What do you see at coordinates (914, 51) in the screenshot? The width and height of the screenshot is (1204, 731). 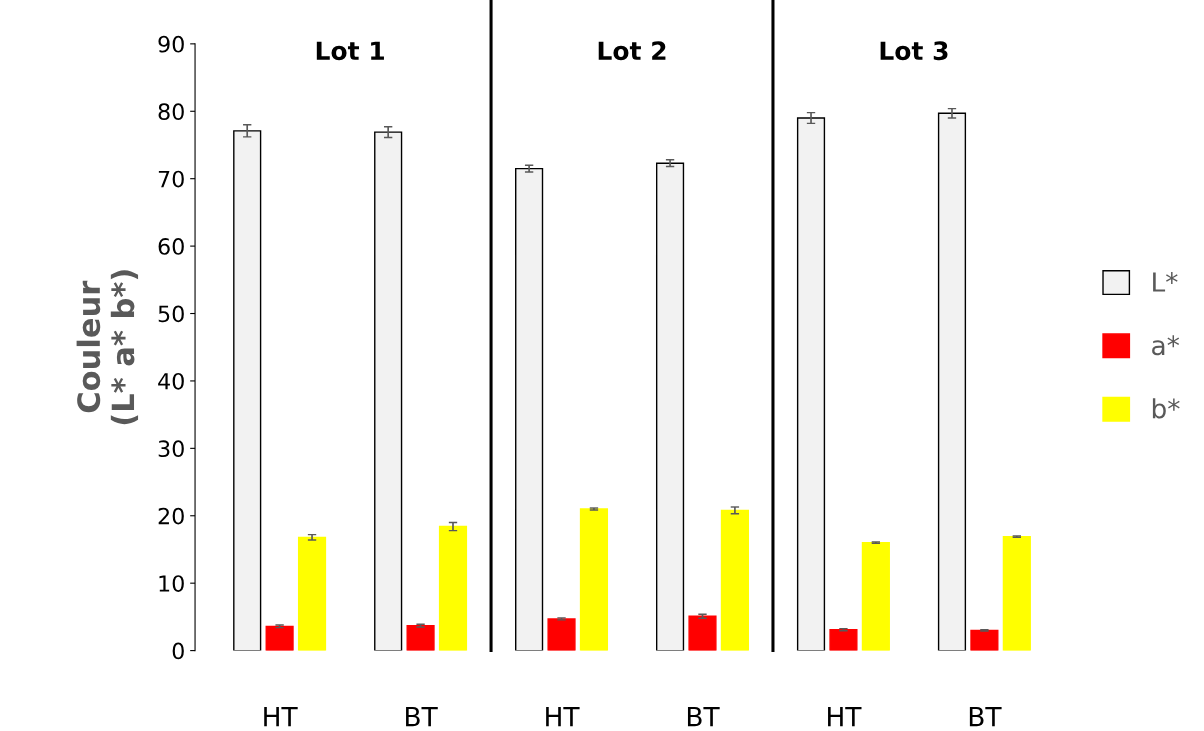 I see `annotation: Lot 3` at bounding box center [914, 51].